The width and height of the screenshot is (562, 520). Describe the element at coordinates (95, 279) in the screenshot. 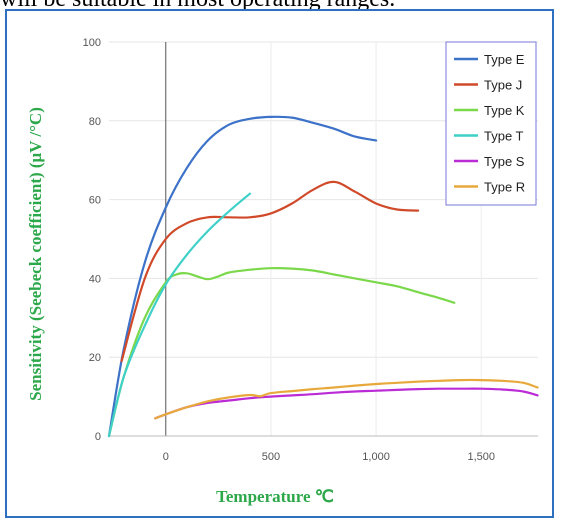

I see `y-tick-label: 40` at that location.